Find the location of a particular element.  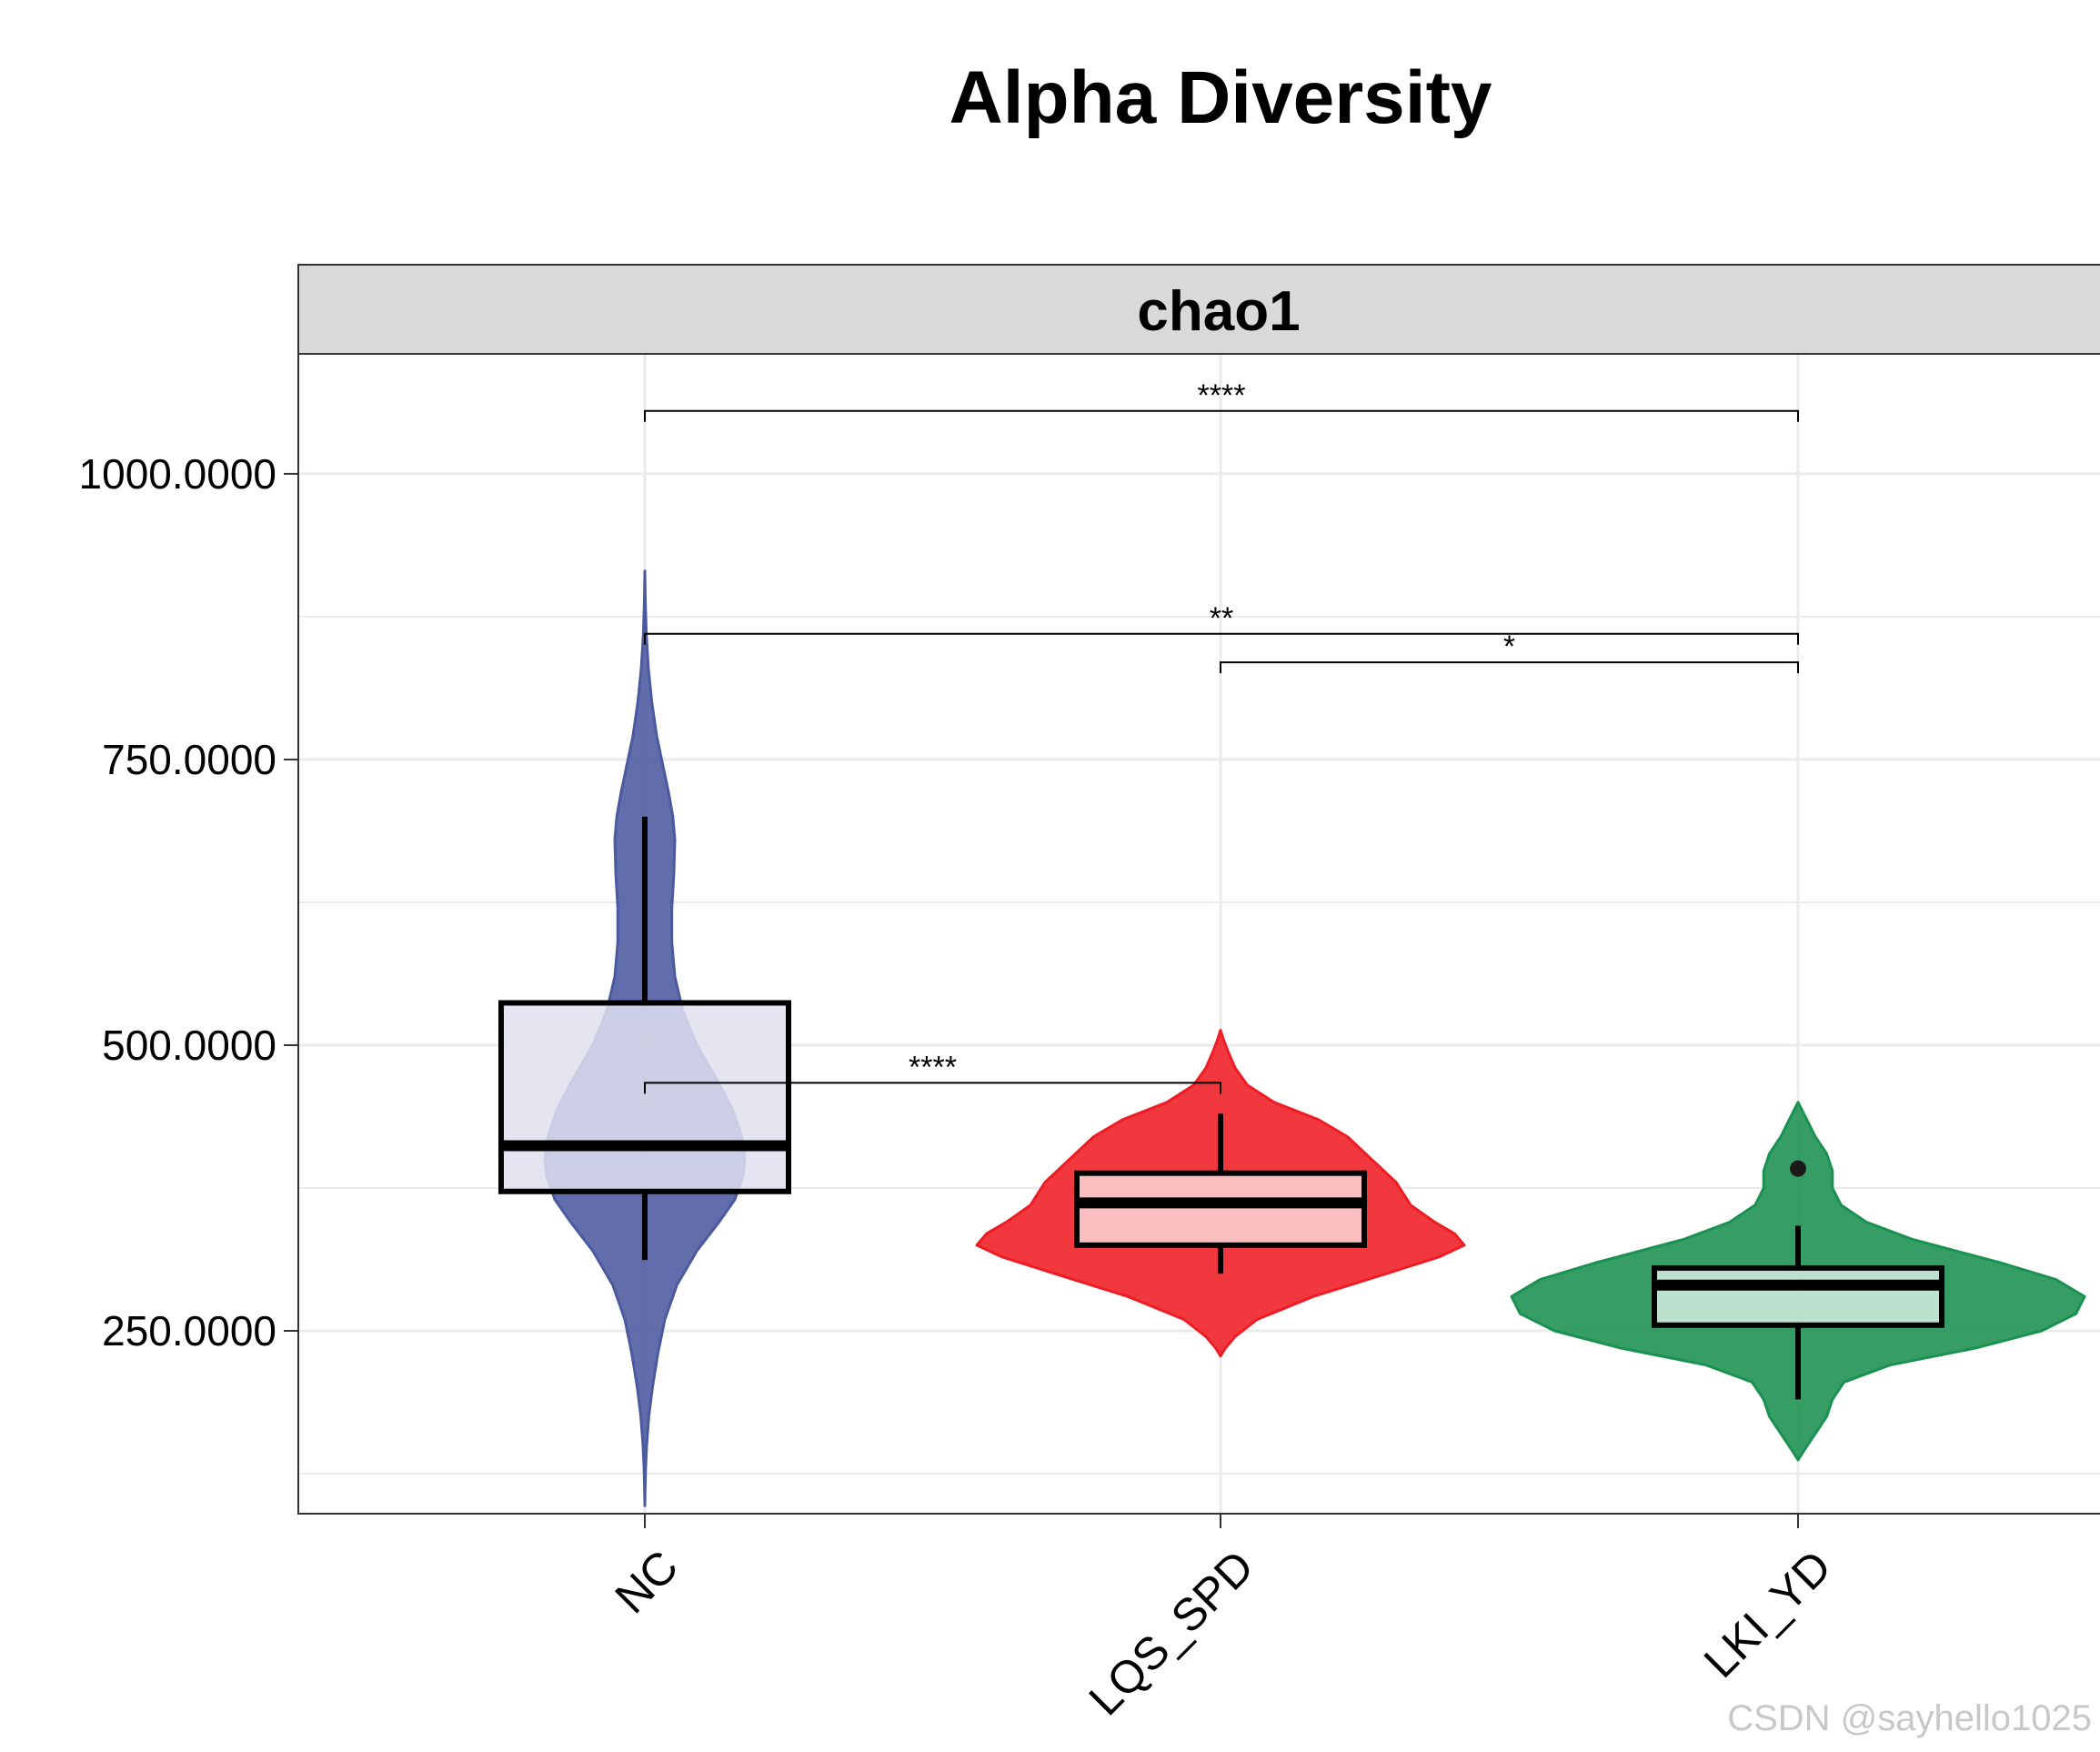

y-axis: 250.0000 500.0000 750.0000 1000.0000 is located at coordinates (188, 902).